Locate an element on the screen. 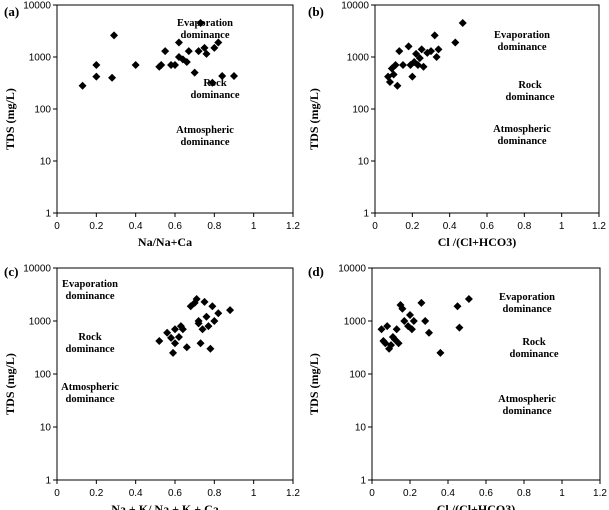 The width and height of the screenshot is (609, 510). panel-label: (c) is located at coordinates (11, 271).